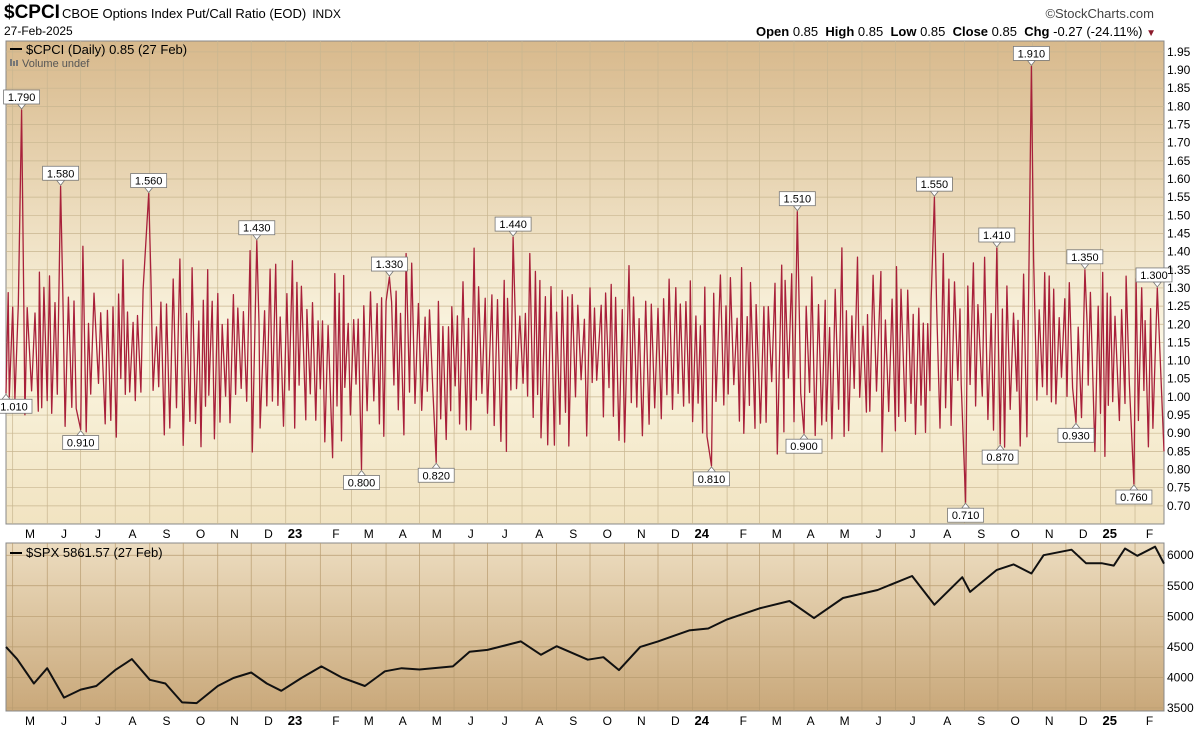  I want to click on y-tick-label: 6000, so click(1180, 555).